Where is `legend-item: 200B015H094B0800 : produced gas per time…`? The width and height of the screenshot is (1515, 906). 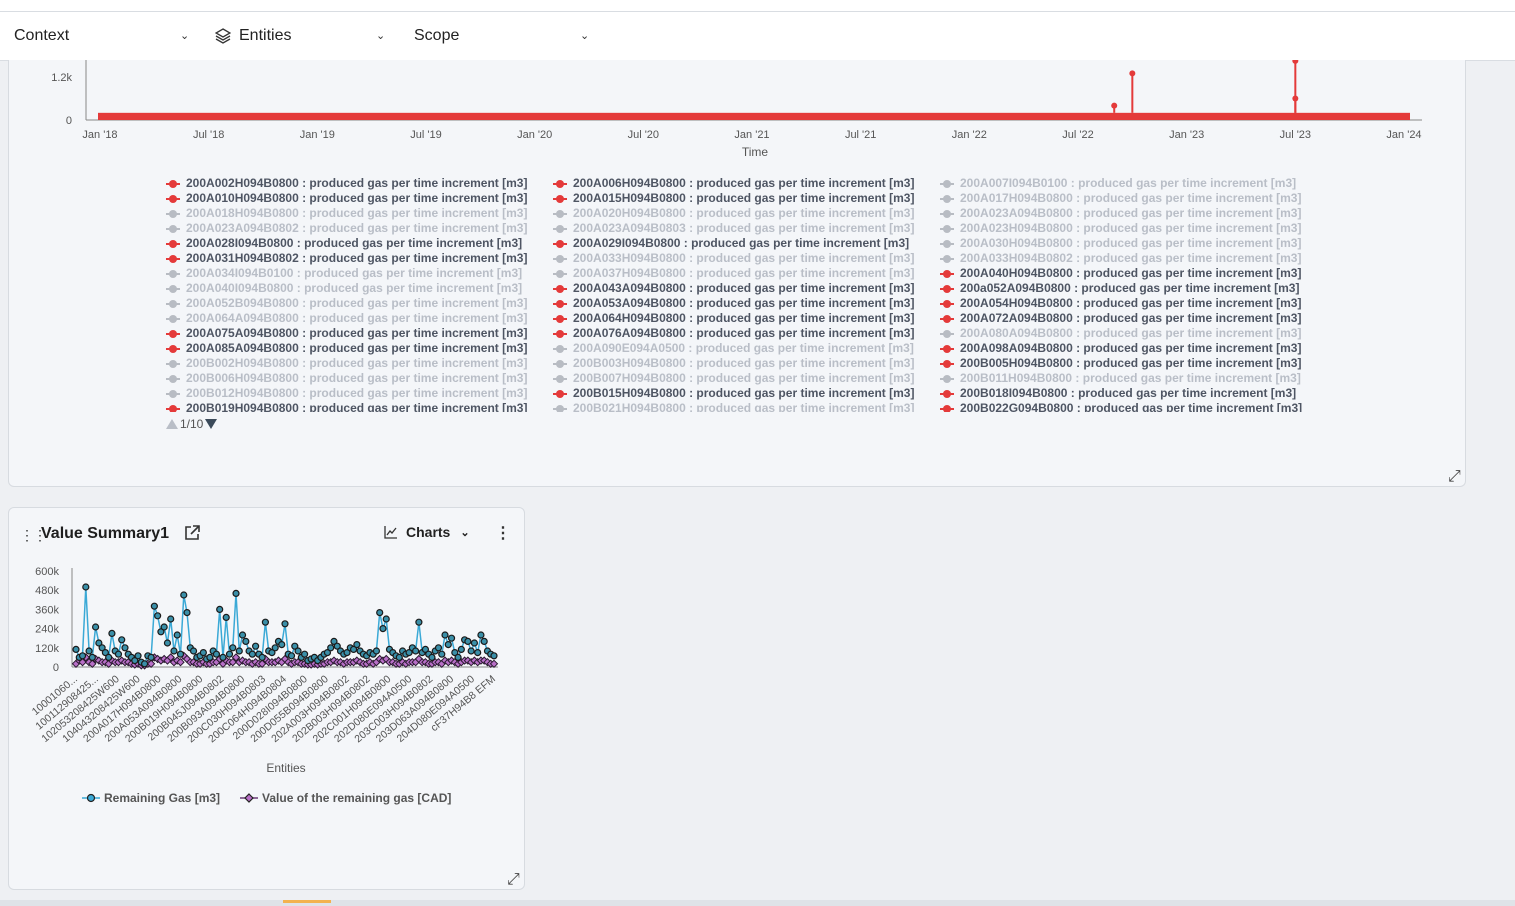
legend-item: 200B015H094B0800 : produced gas per time… is located at coordinates (733, 393).